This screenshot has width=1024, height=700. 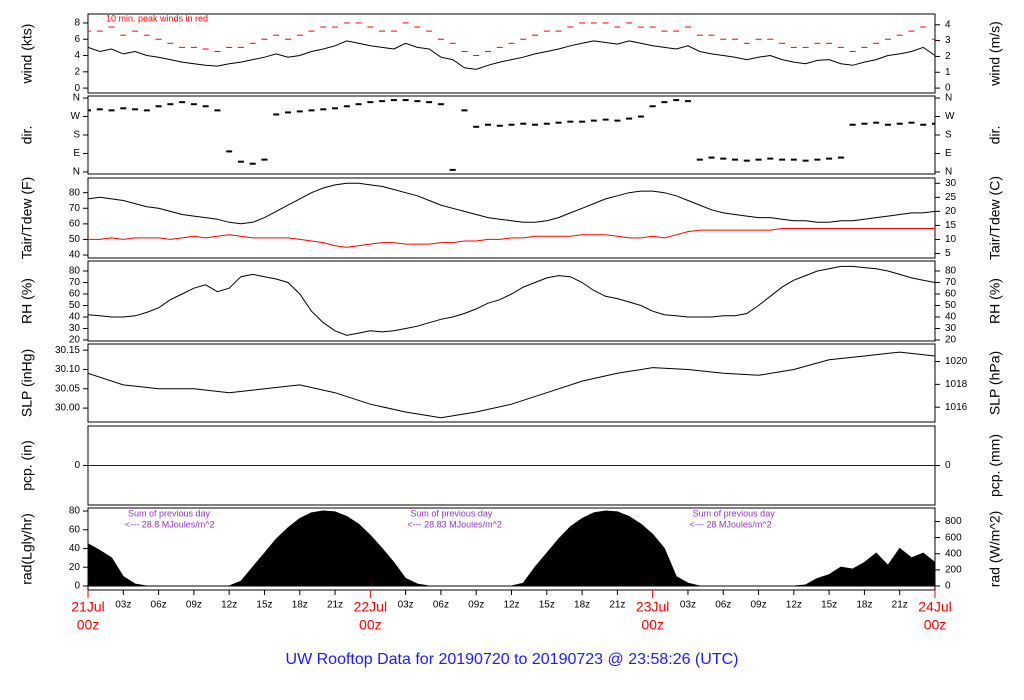 I want to click on day-label: 23Jul, so click(x=652, y=607).